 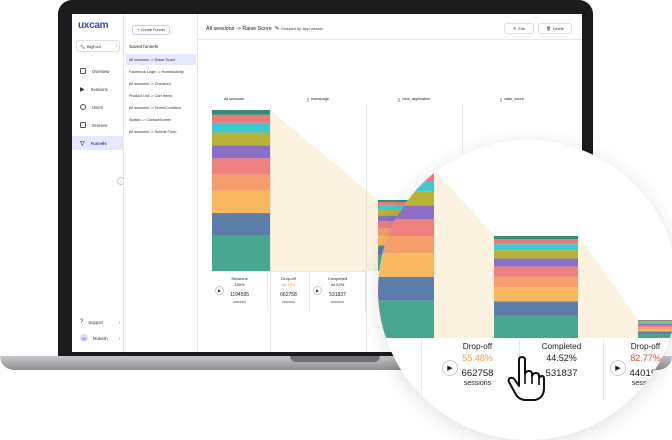 I want to click on magnified-stat-sessions: 100% 1194595, so click(x=400, y=370).